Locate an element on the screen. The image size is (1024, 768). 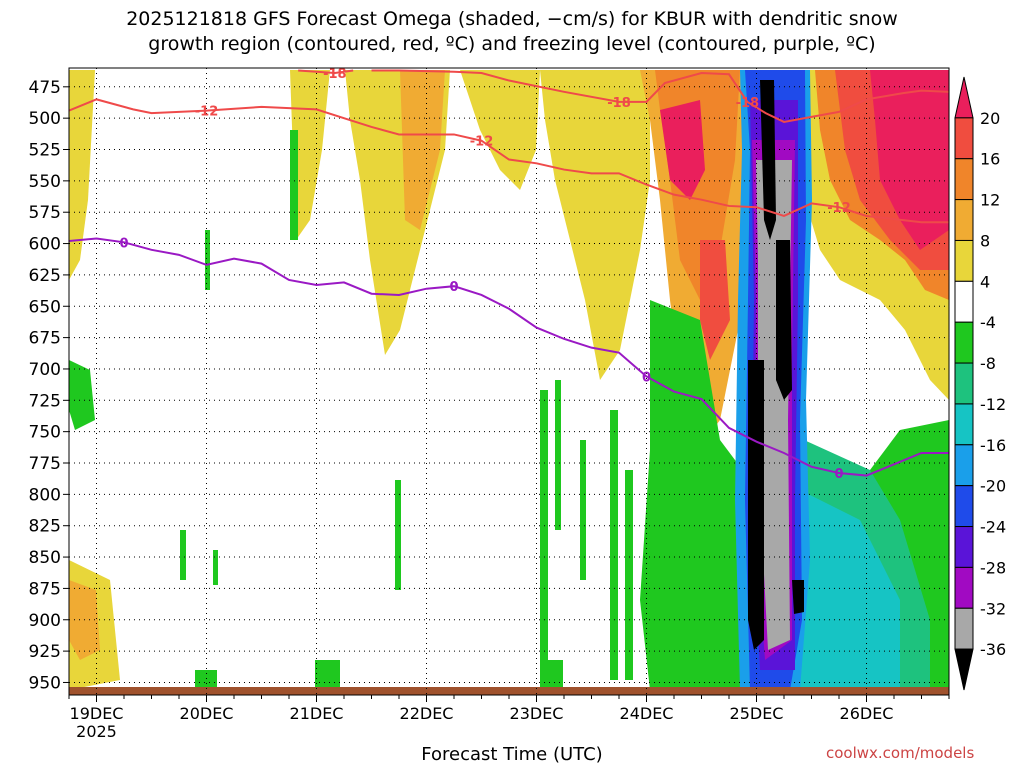
colorbar-tick-label: 8 is located at coordinates (985, 240).